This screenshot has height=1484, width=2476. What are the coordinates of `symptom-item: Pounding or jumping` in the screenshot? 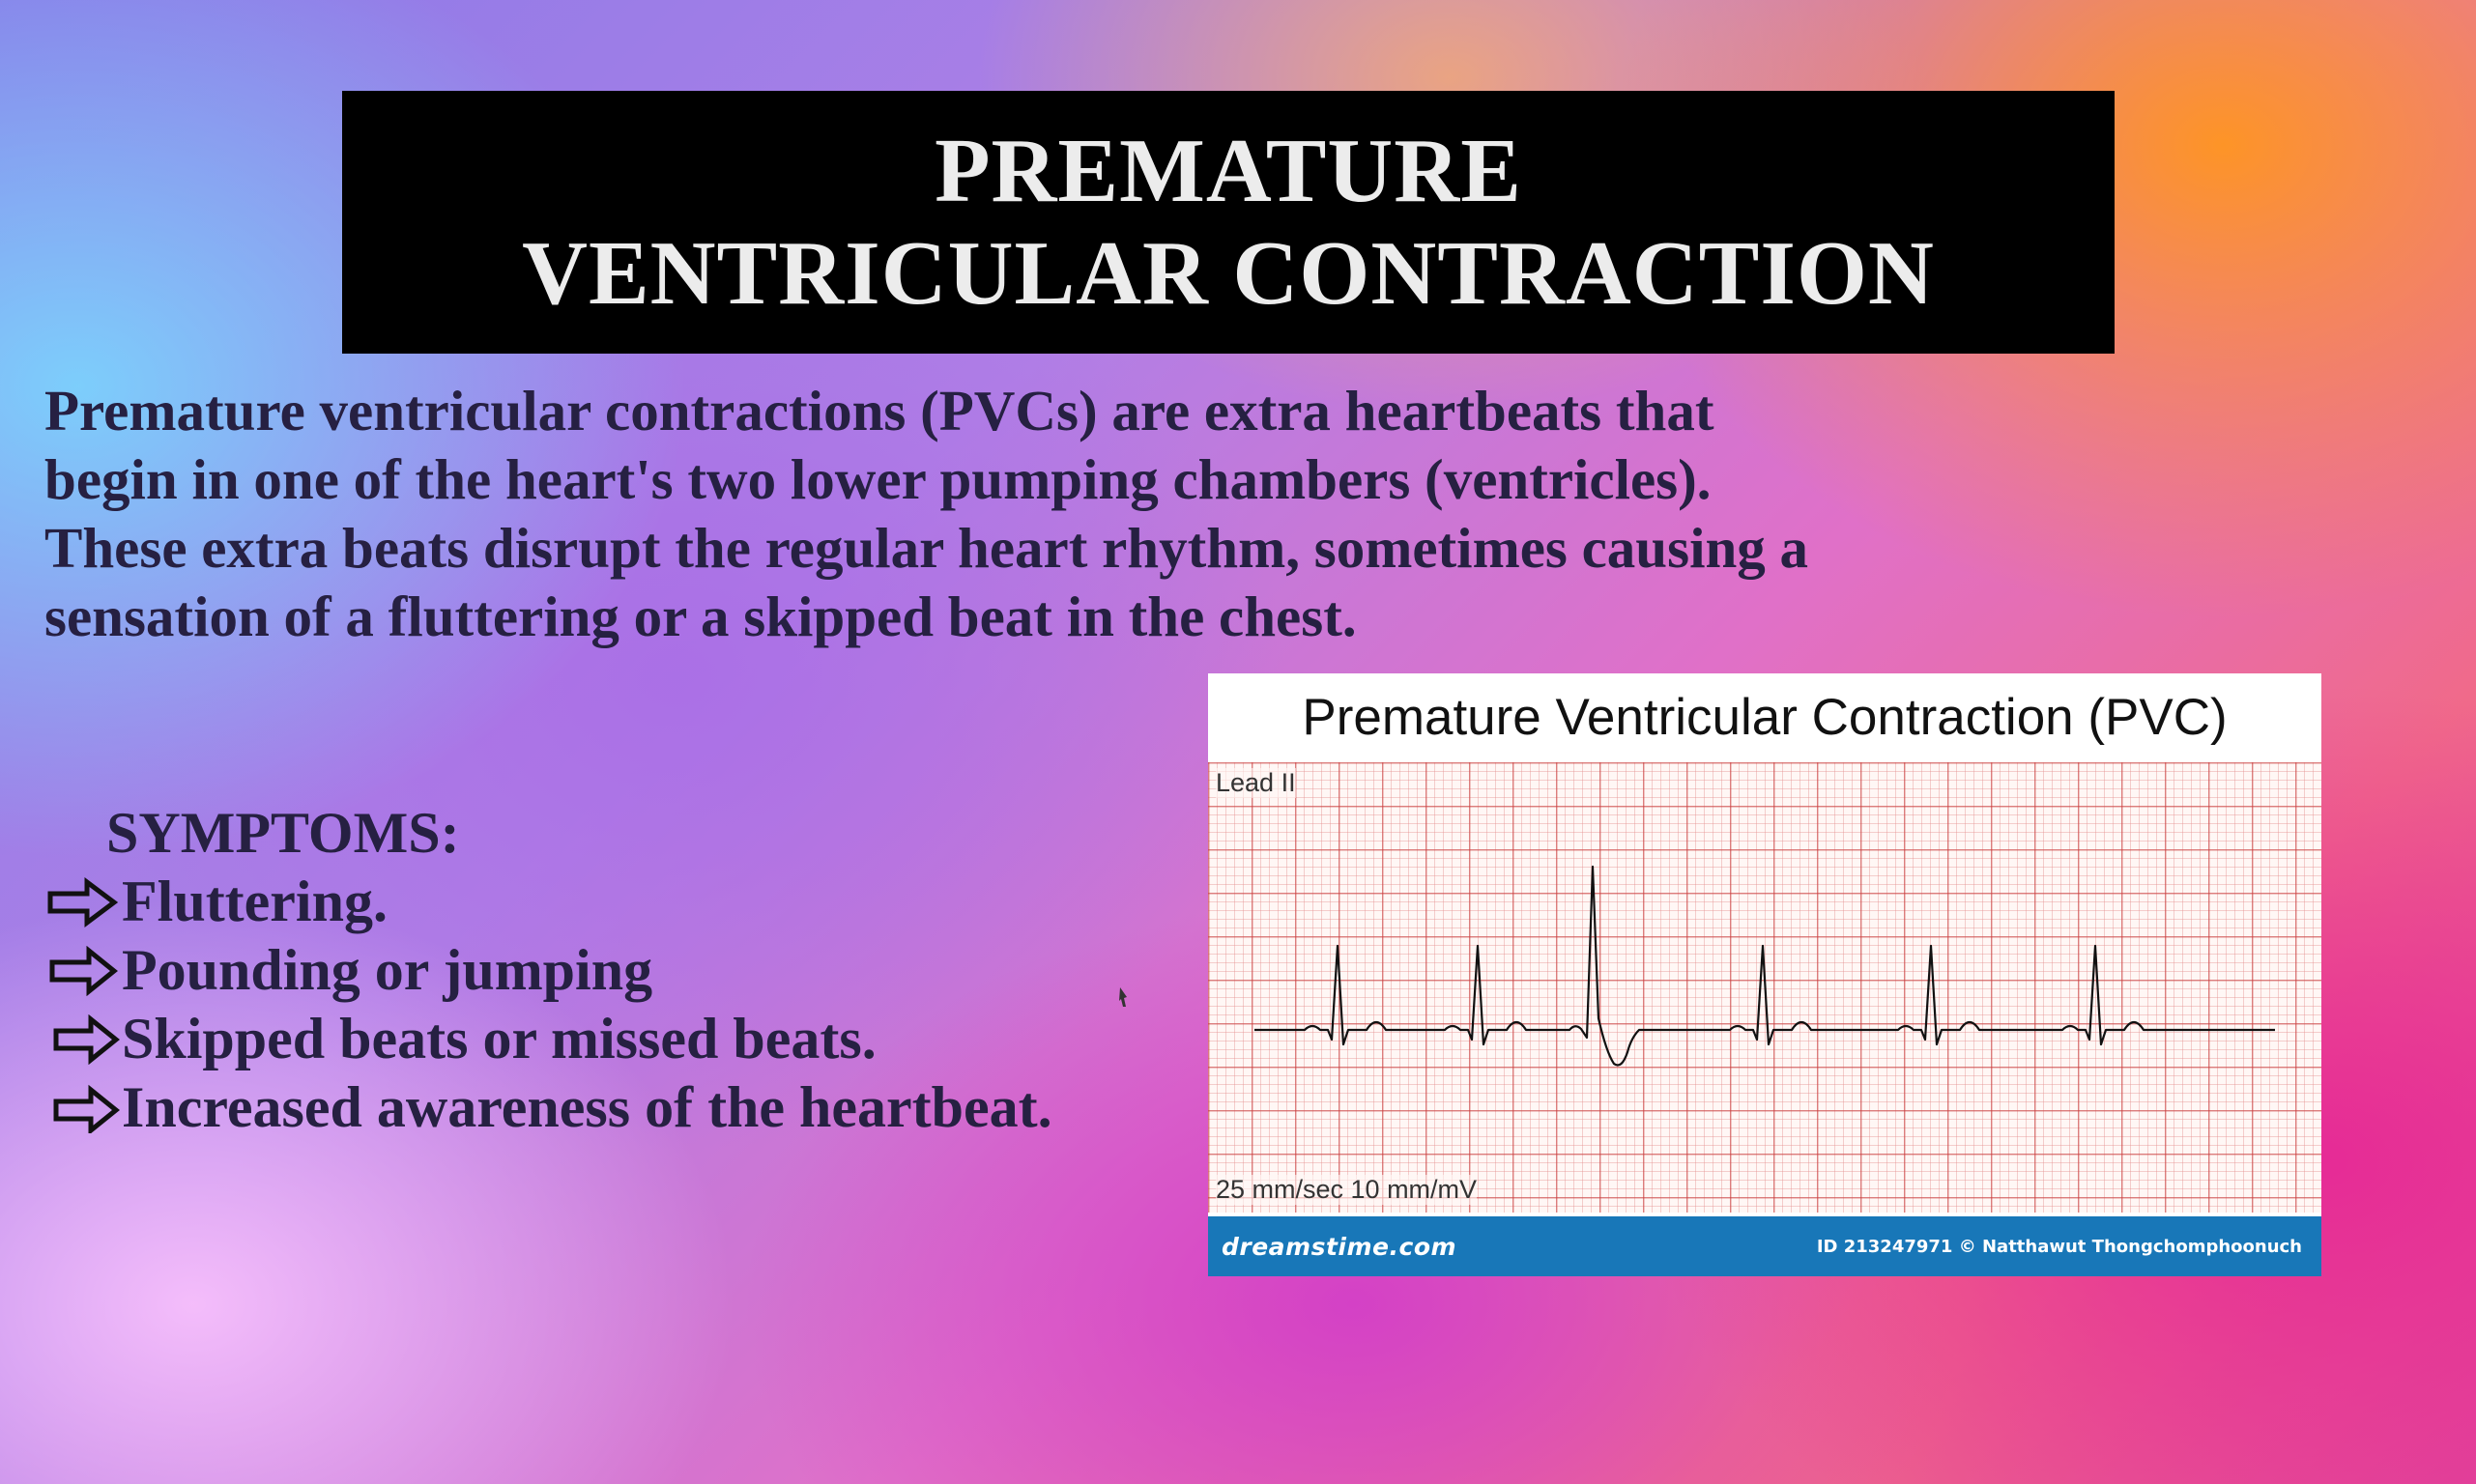 It's located at (549, 971).